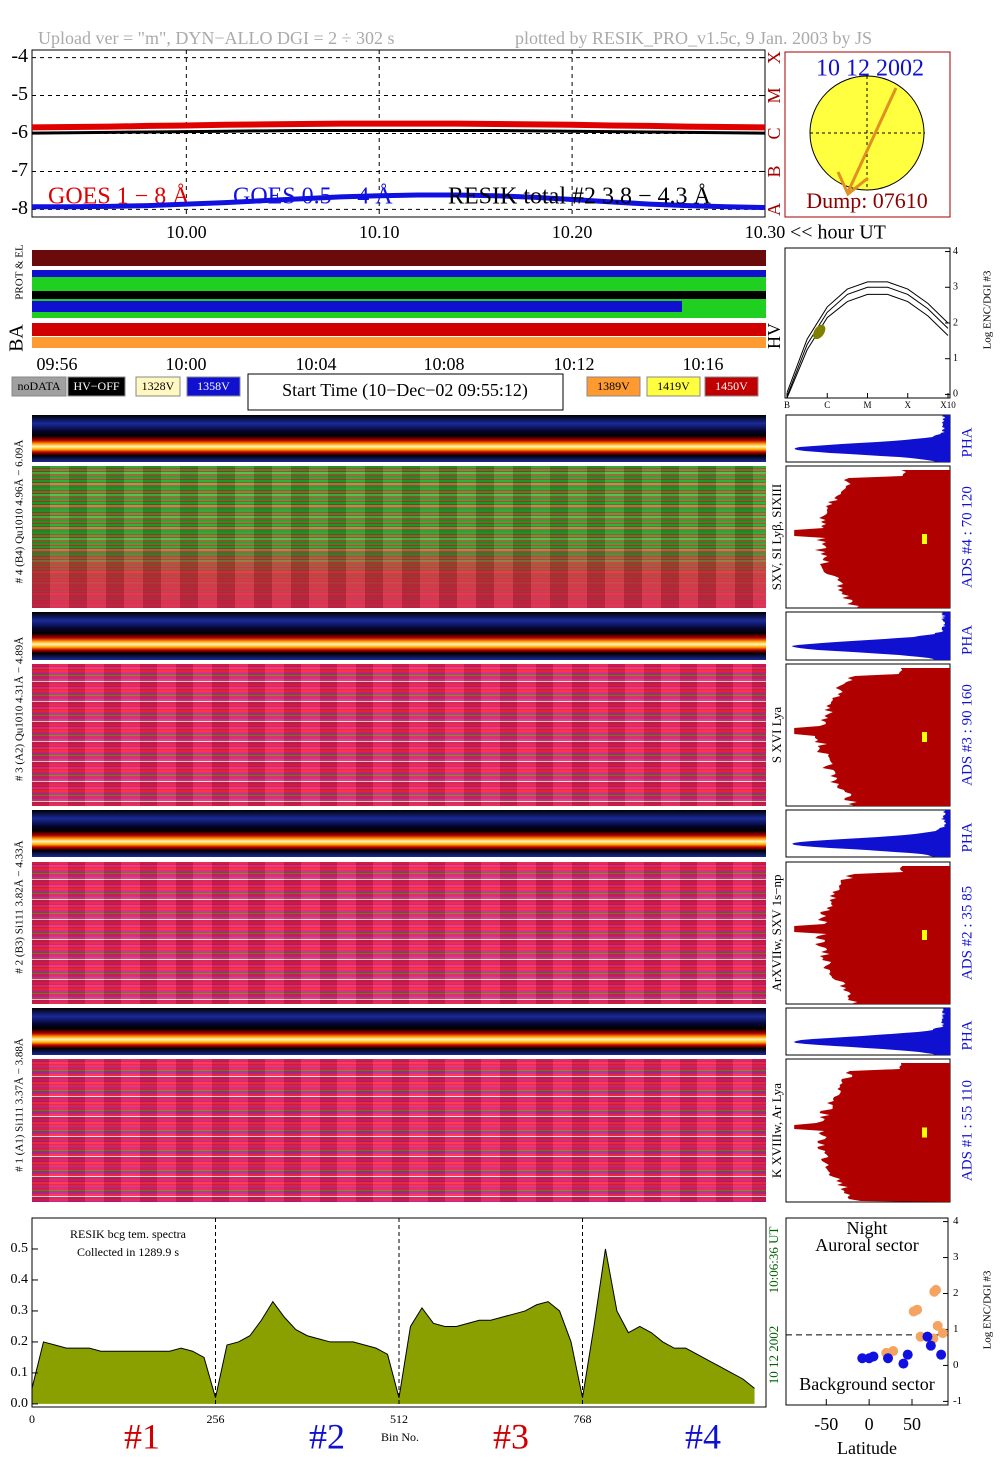 The height and width of the screenshot is (1476, 1004). I want to click on channel-label: # 2 (B3) Si111 3.82Å − 4.33Å, so click(20, 906).